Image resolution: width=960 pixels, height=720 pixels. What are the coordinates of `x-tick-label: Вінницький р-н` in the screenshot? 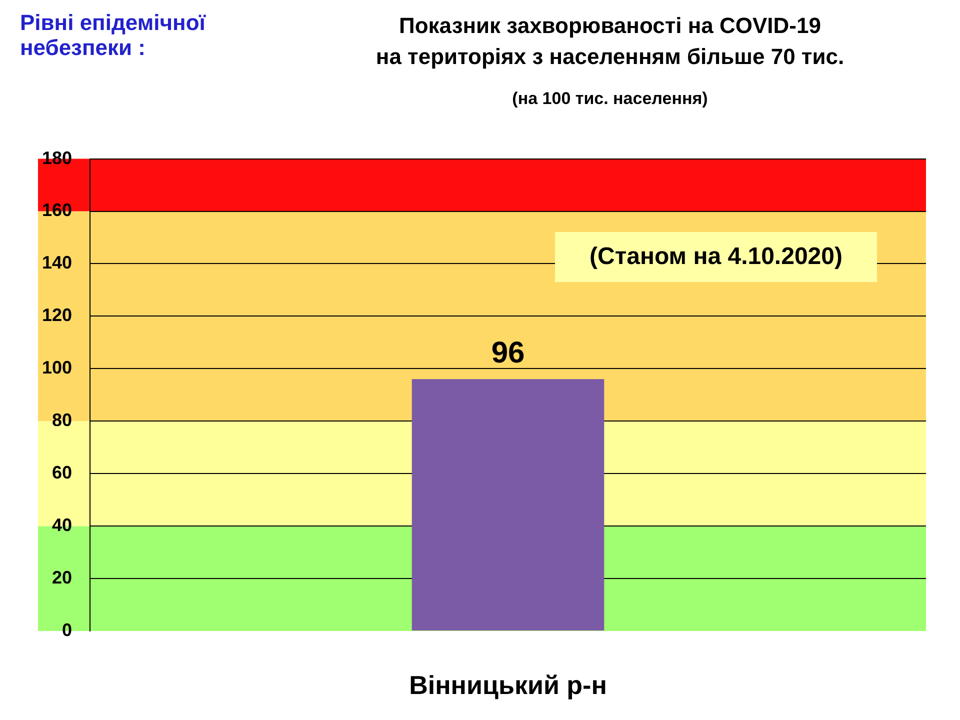 It's located at (508, 685).